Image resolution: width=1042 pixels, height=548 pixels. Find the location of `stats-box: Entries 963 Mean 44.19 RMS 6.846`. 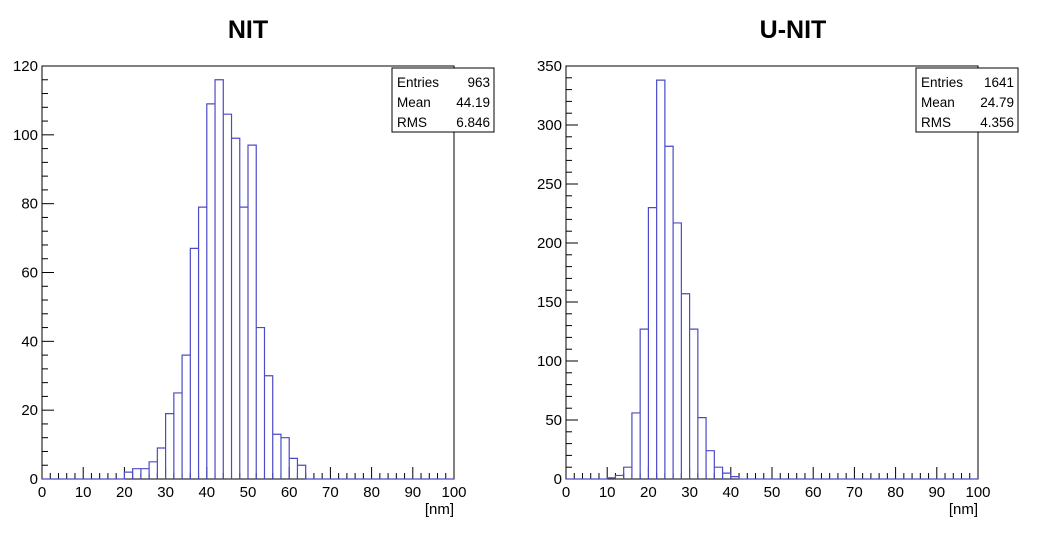

stats-box: Entries 963 Mean 44.19 RMS 6.846 is located at coordinates (443, 100).